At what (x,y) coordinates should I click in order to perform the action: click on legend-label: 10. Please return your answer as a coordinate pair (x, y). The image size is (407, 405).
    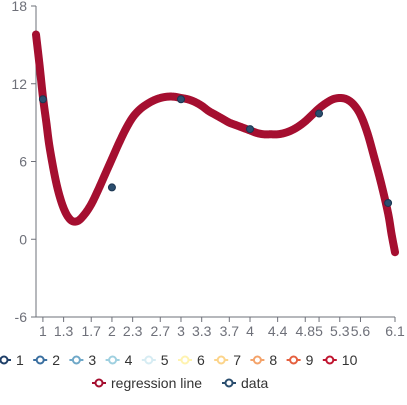
    Looking at the image, I should click on (350, 360).